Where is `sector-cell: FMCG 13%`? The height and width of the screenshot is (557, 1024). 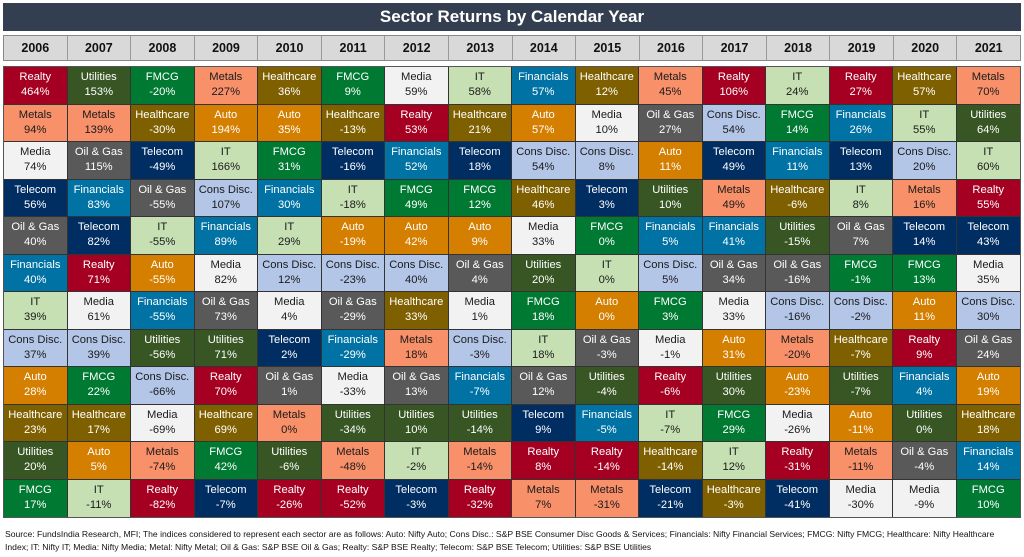
sector-cell: FMCG 13% is located at coordinates (925, 273).